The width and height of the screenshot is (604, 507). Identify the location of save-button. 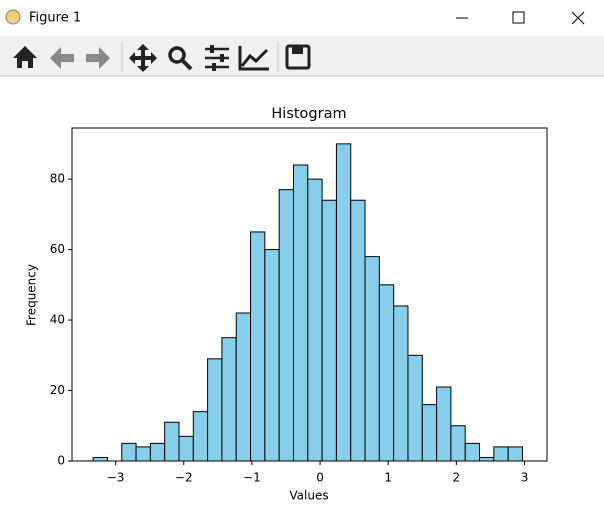
(298, 57).